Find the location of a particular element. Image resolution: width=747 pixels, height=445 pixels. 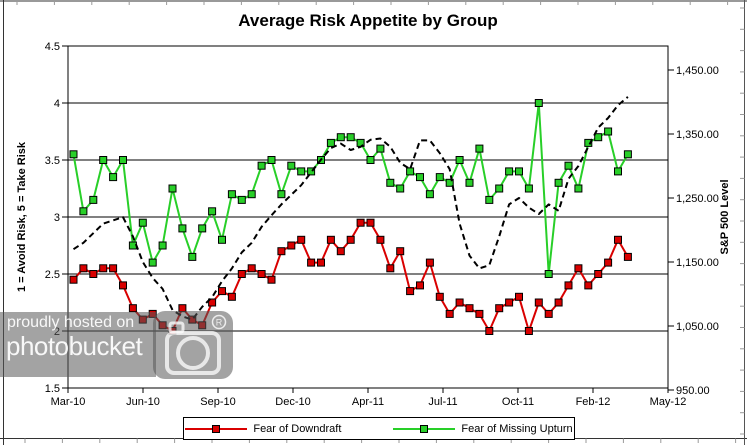

watermark-band is located at coordinates (78, 344).